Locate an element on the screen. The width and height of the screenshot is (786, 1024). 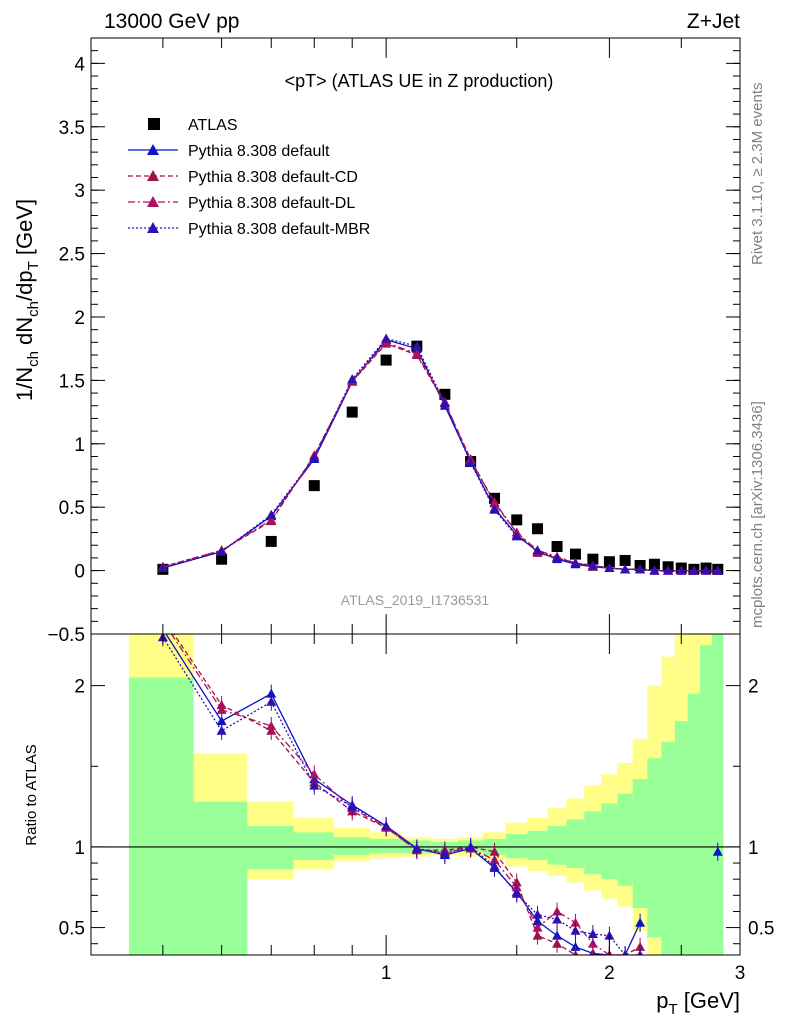
header-left: 13000 GeV pp is located at coordinates (171, 21).